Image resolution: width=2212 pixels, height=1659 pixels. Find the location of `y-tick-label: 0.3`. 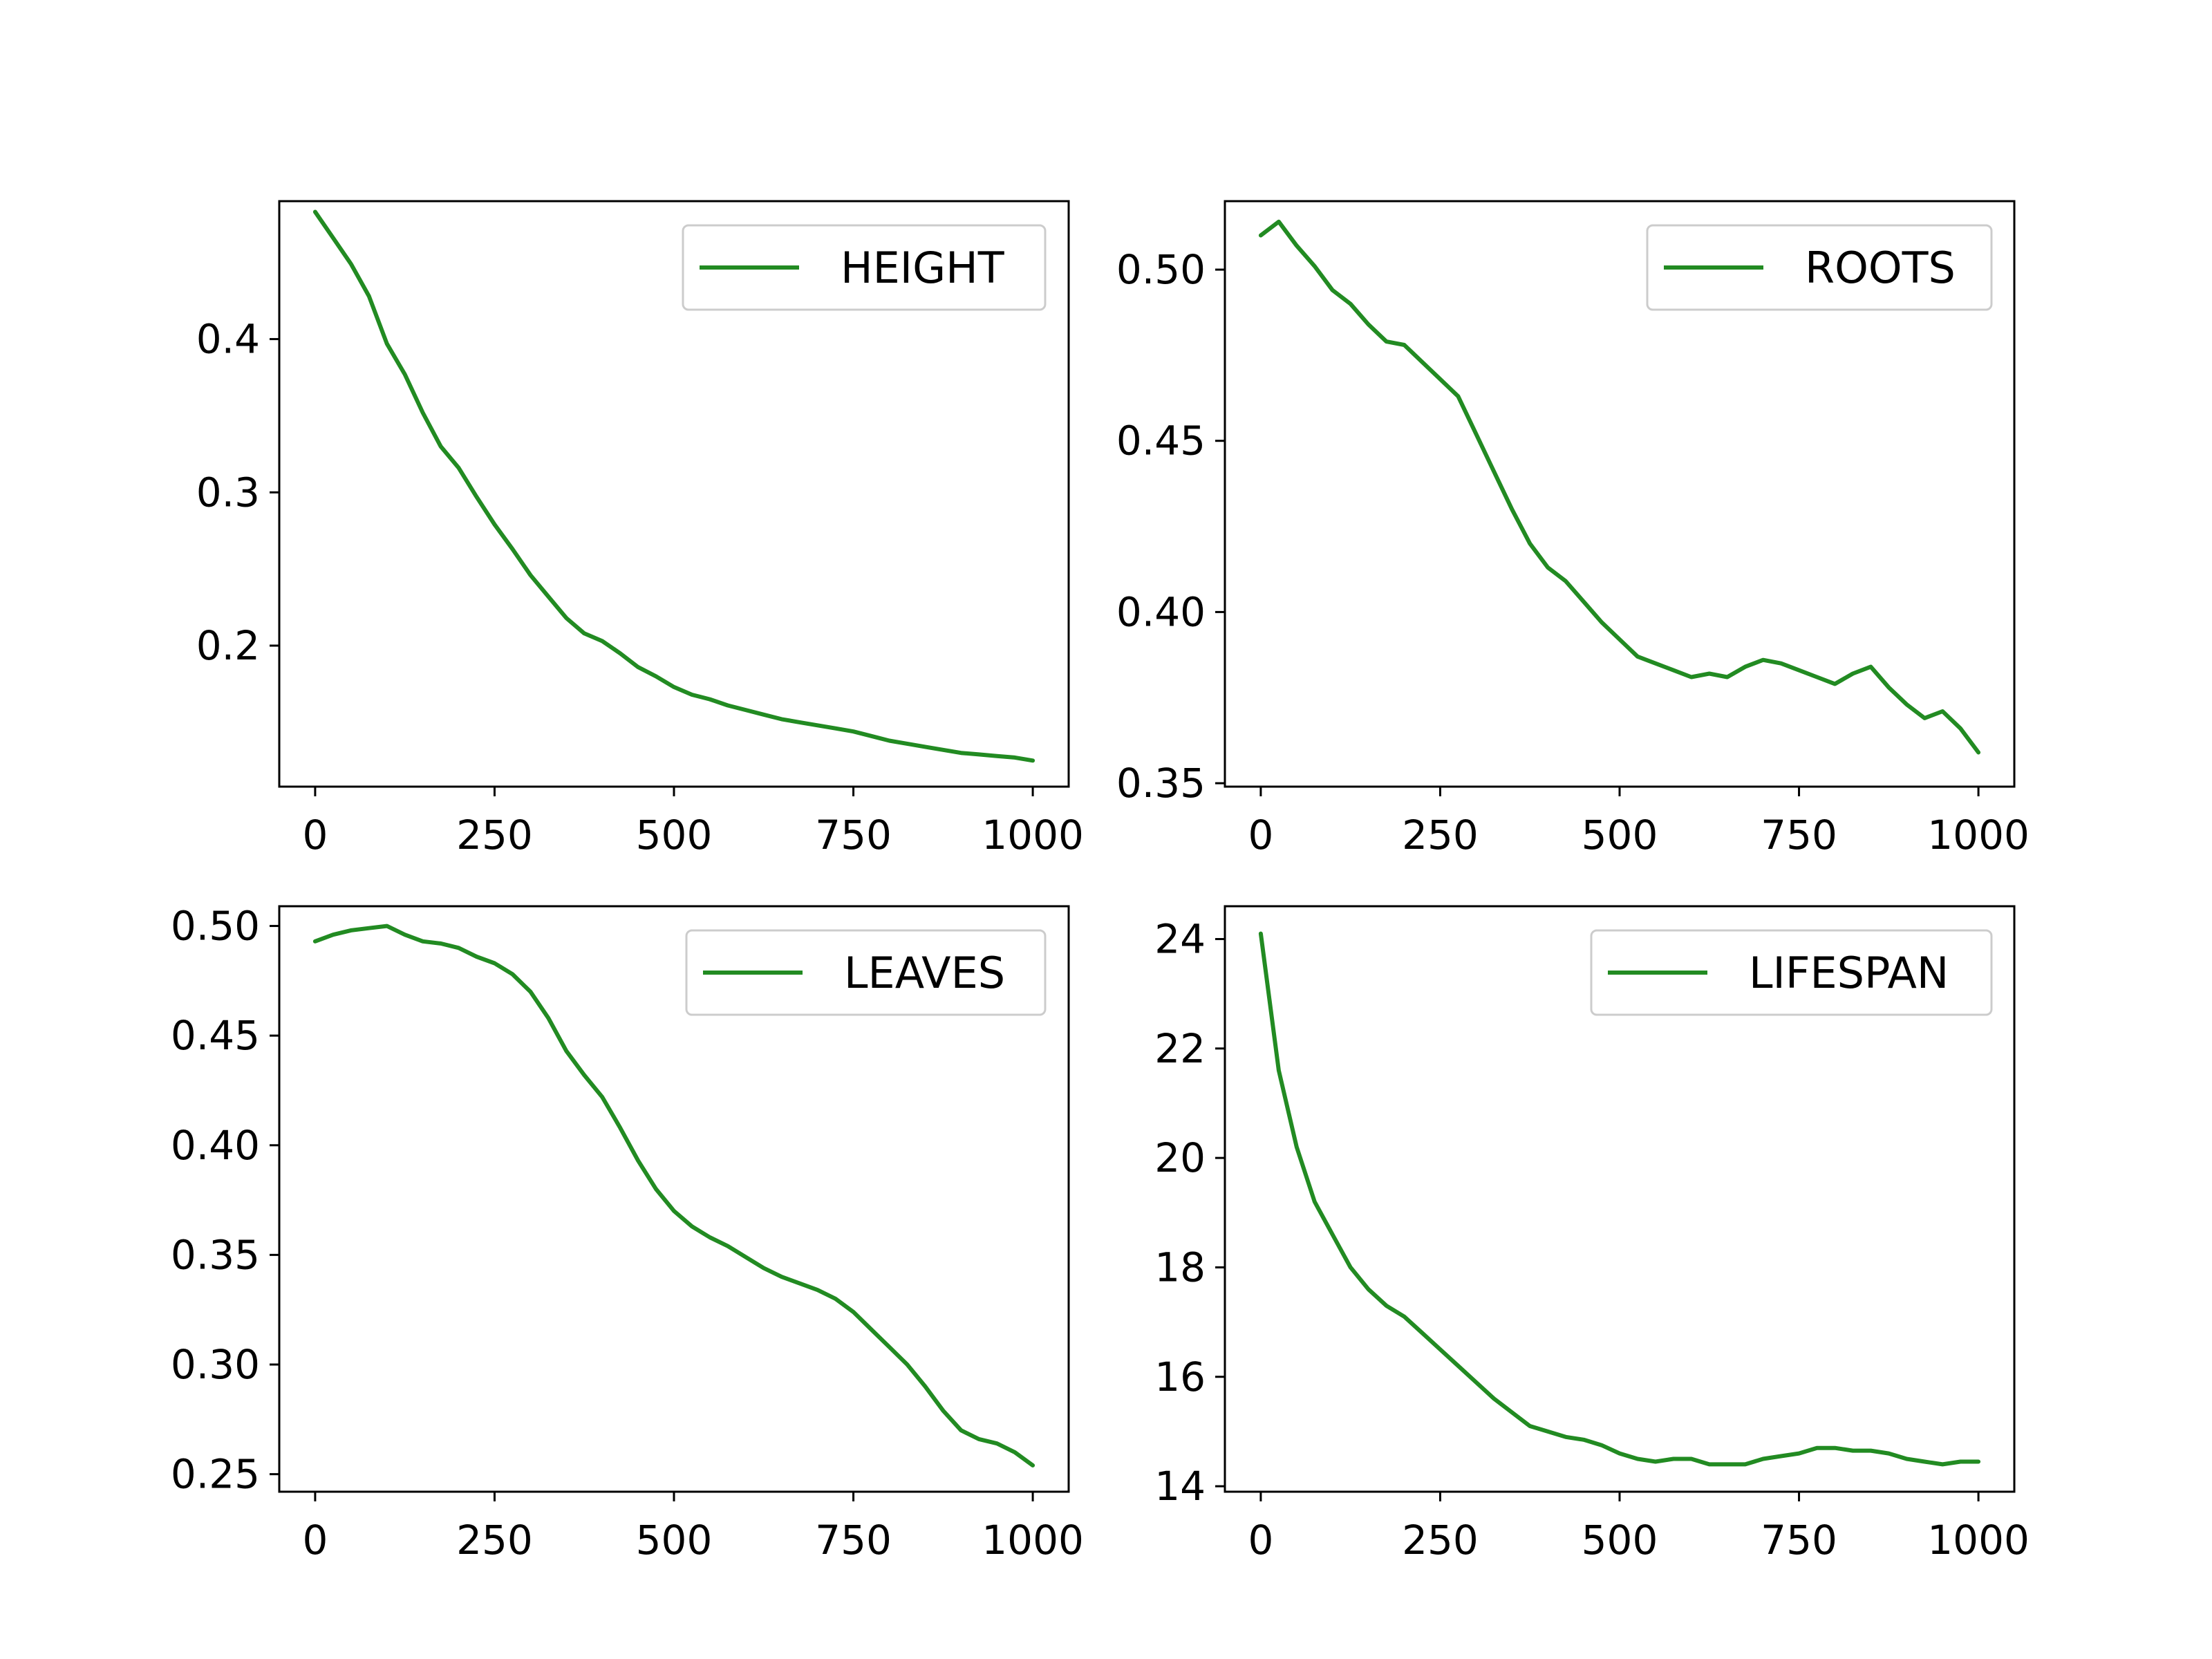

y-tick-label: 0.3 is located at coordinates (228, 493).